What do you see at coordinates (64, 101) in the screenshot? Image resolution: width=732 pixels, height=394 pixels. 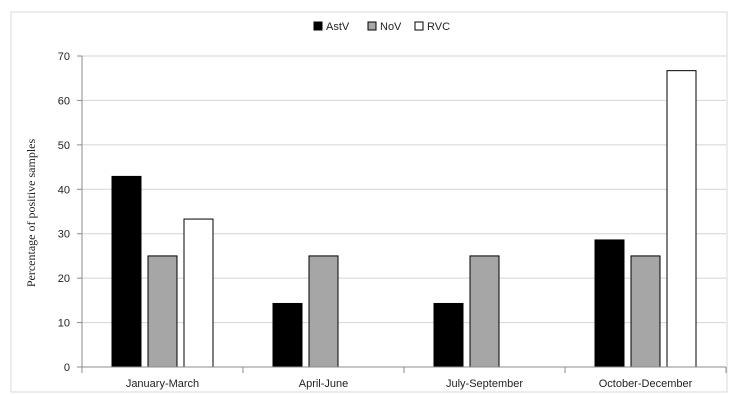 I see `y-tick-label: 60` at bounding box center [64, 101].